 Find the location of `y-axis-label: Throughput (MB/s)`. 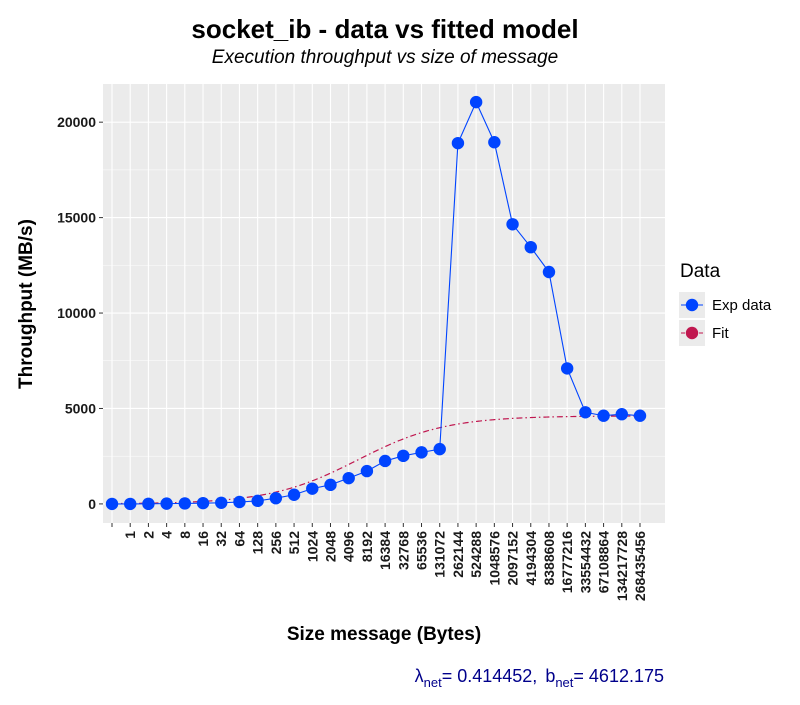

y-axis-label: Throughput (MB/s) is located at coordinates (26, 304).